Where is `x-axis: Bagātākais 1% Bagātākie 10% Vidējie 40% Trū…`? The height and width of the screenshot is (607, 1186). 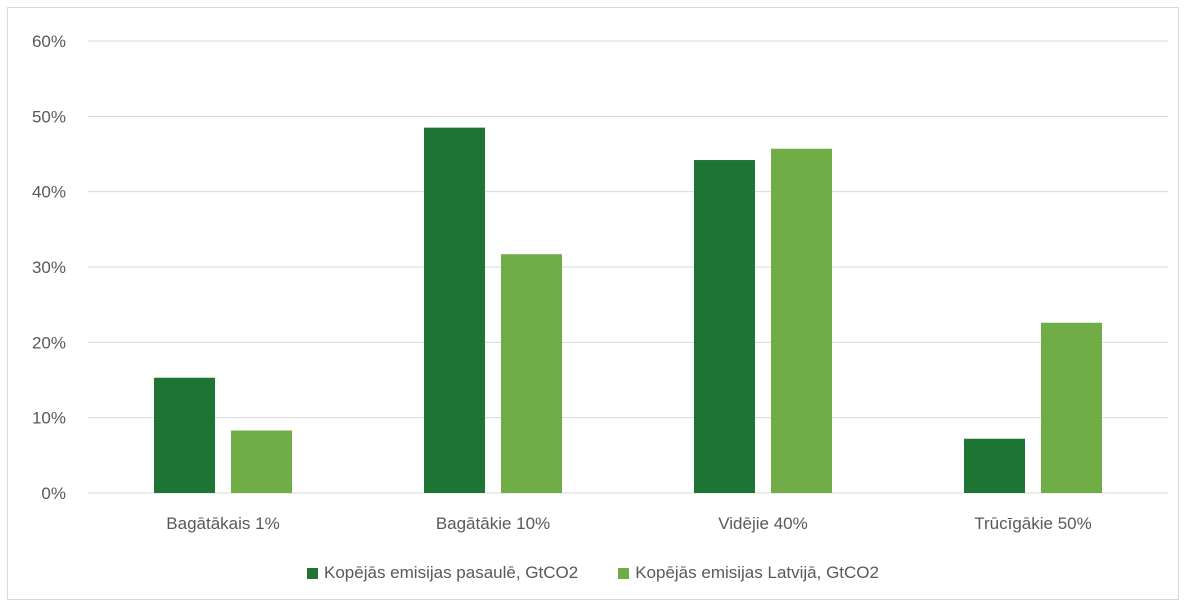
x-axis: Bagātākais 1% Bagātākie 10% Vidējie 40% Trū… is located at coordinates (628, 523).